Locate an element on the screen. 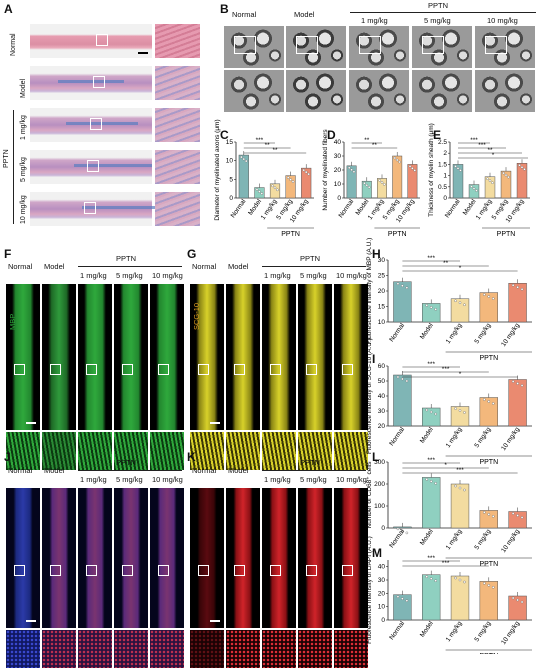 The width and height of the screenshot is (540, 668). panel-label-c: C is located at coordinates (224, 135).